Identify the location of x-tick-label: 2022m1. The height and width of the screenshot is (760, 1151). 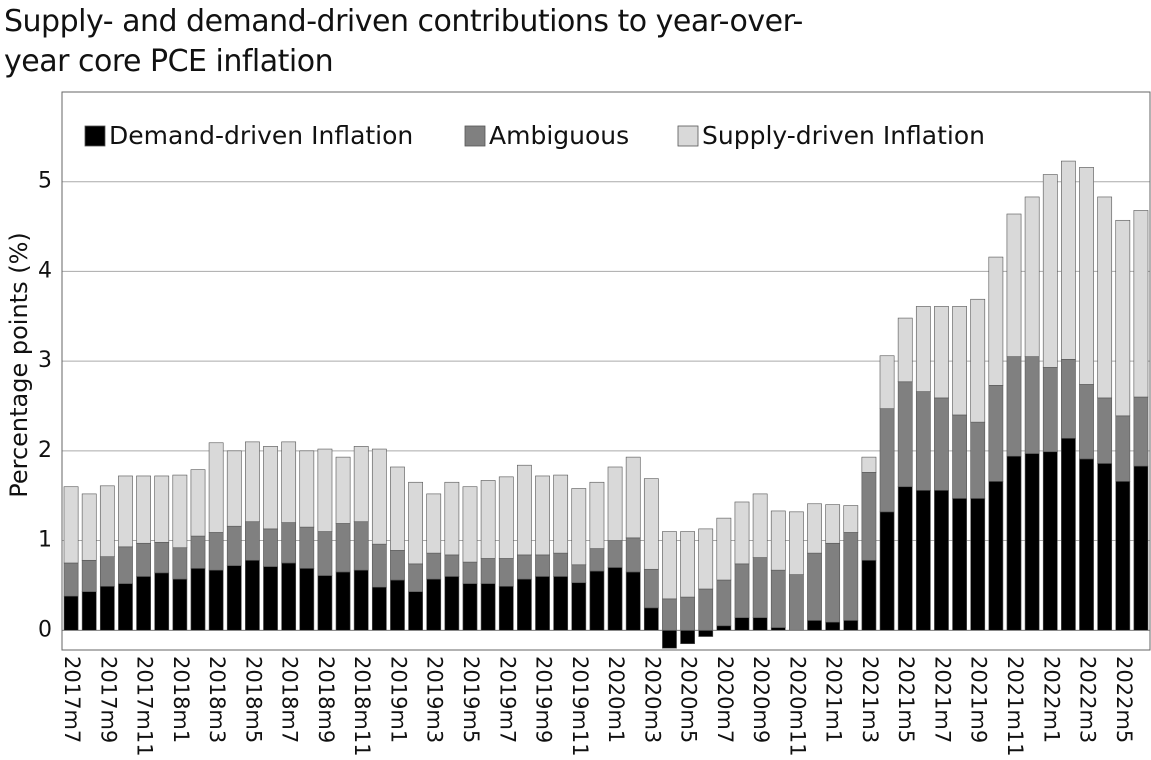
(1051, 699).